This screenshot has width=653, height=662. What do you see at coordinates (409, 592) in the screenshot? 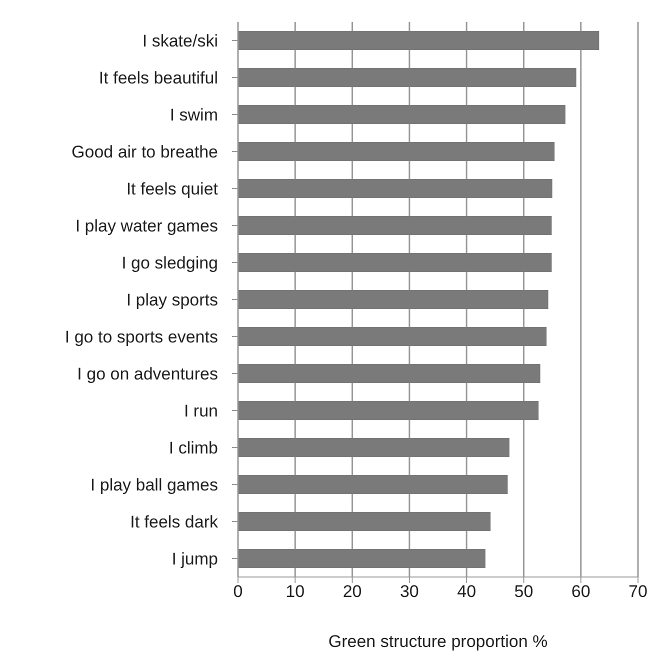
I see `x-tick-label: 30` at bounding box center [409, 592].